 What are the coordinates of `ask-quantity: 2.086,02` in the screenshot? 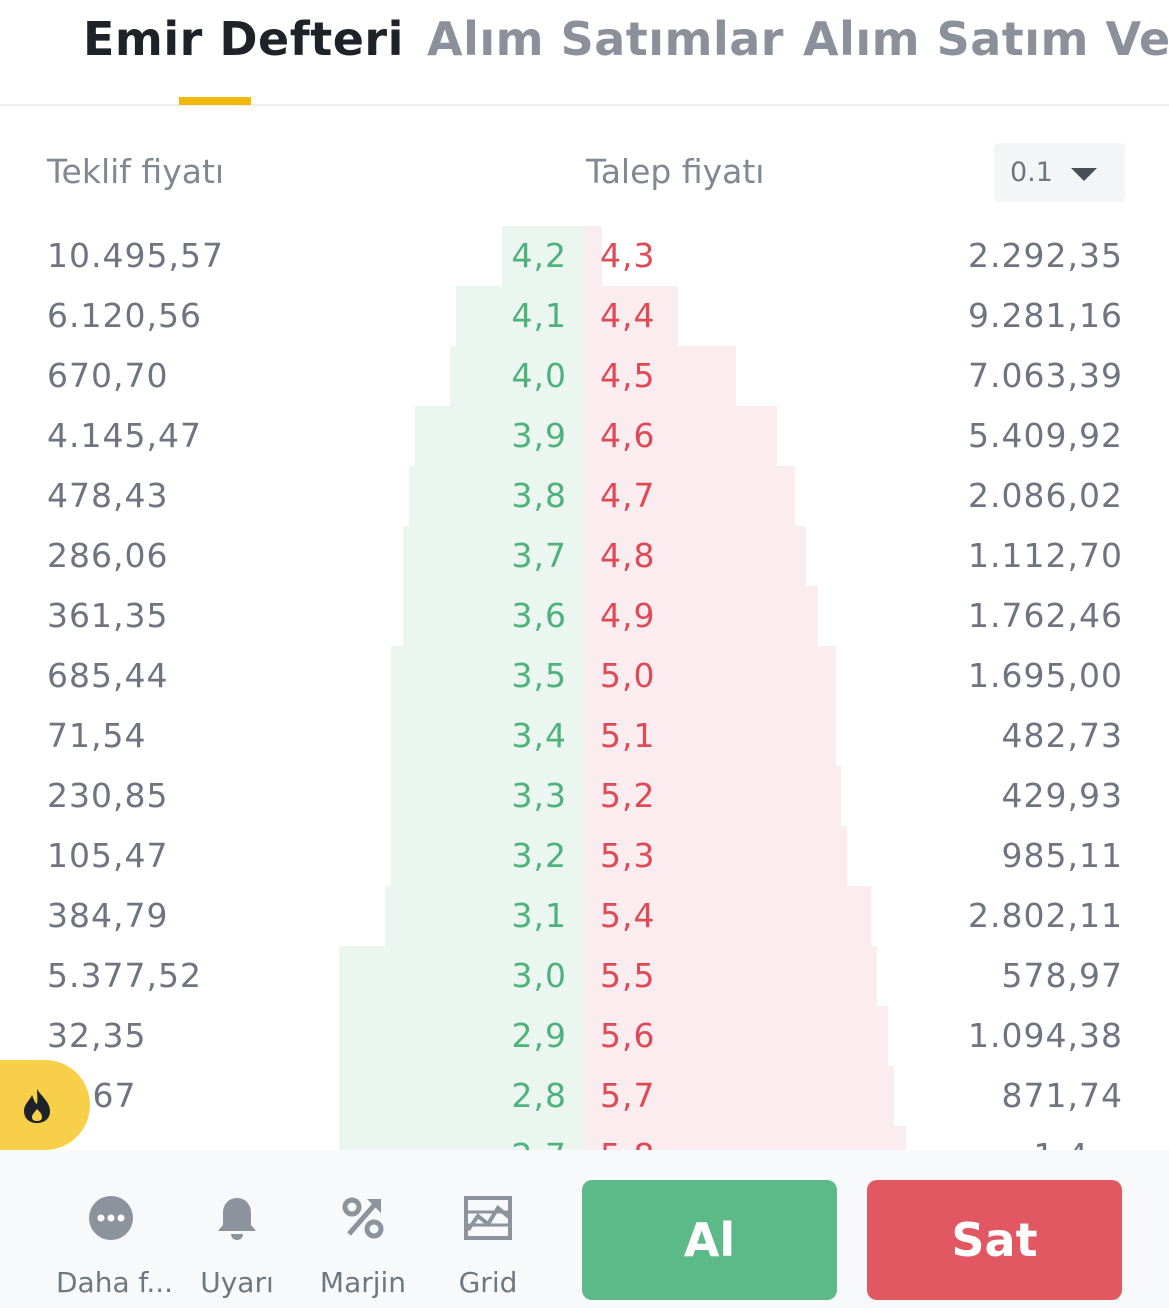 It's located at (1045, 495).